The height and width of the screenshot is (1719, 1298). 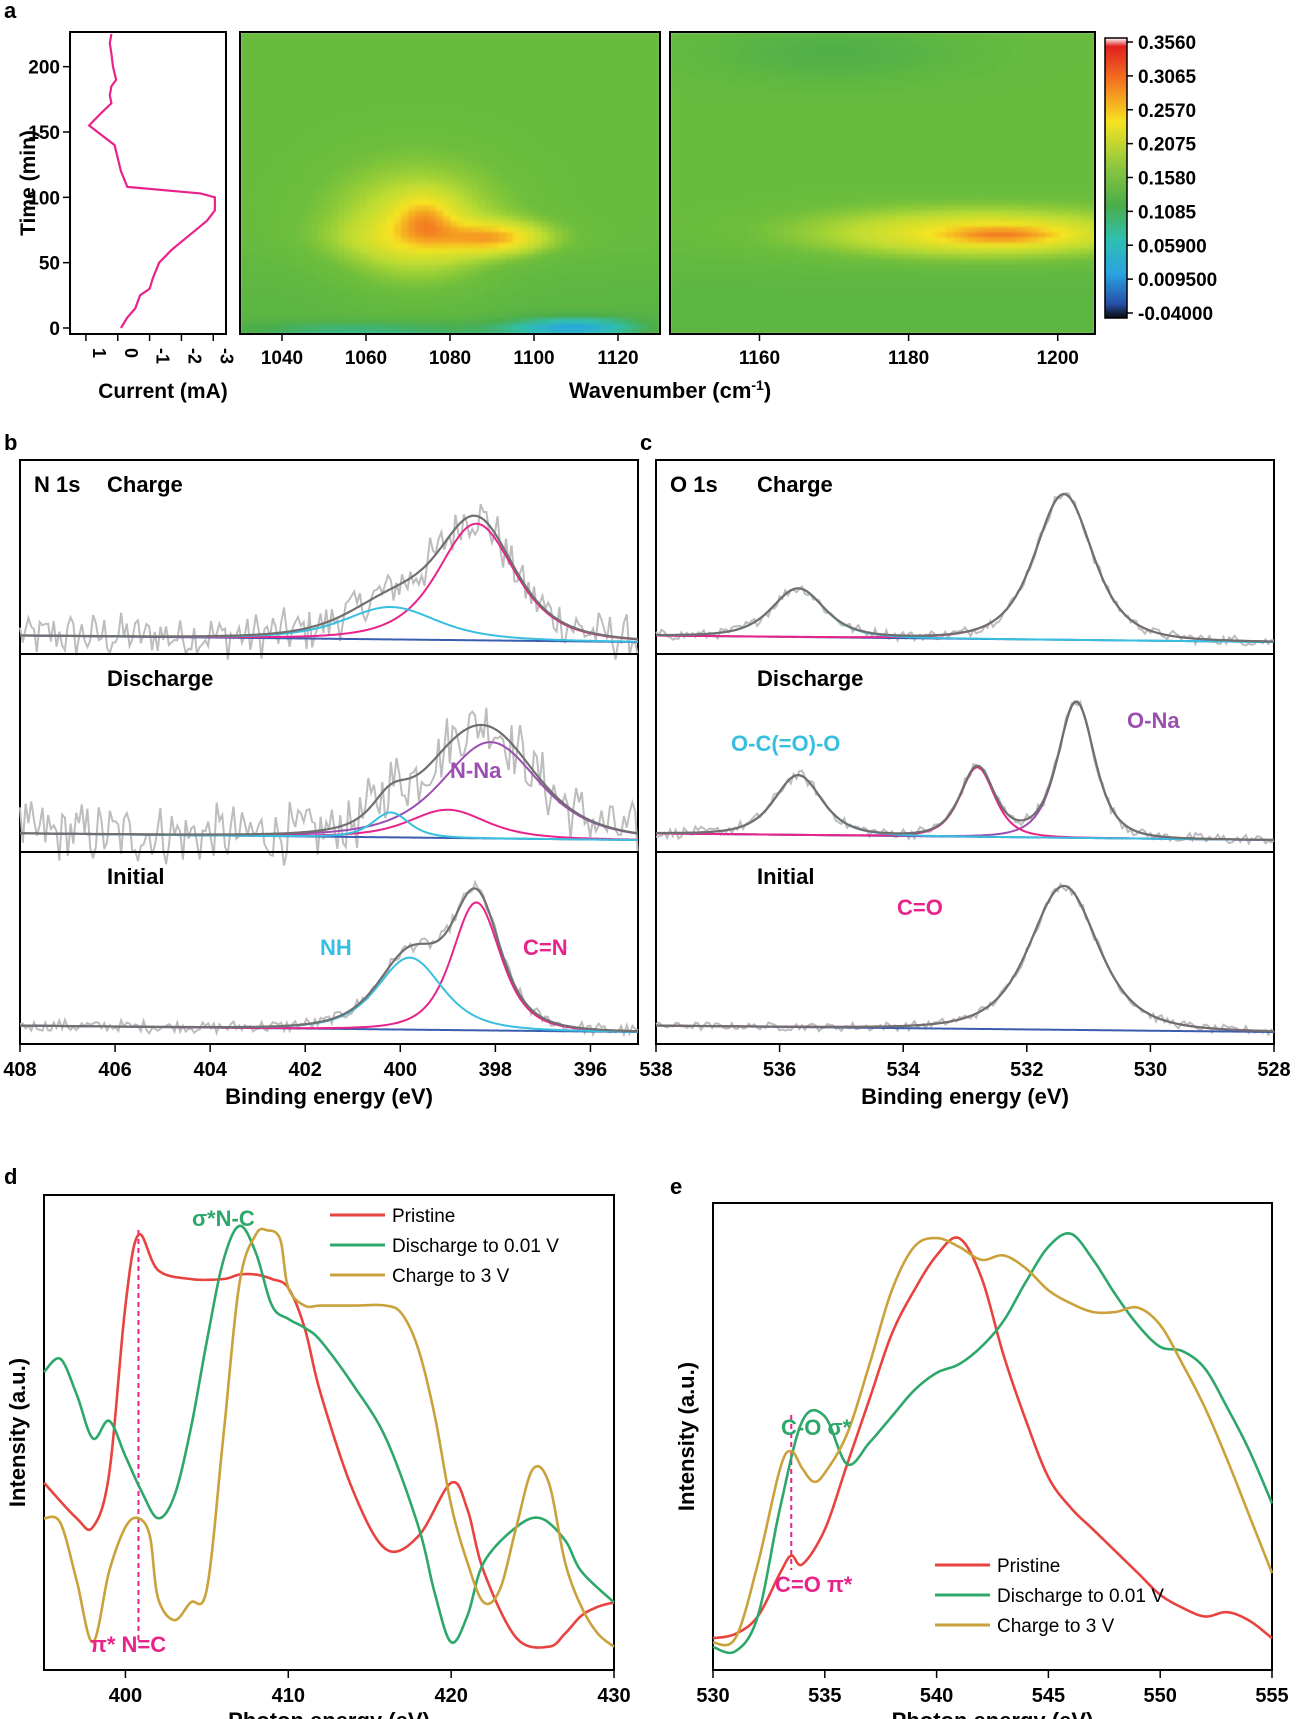 What do you see at coordinates (882, 183) in the screenshot?
I see `heatmap-right` at bounding box center [882, 183].